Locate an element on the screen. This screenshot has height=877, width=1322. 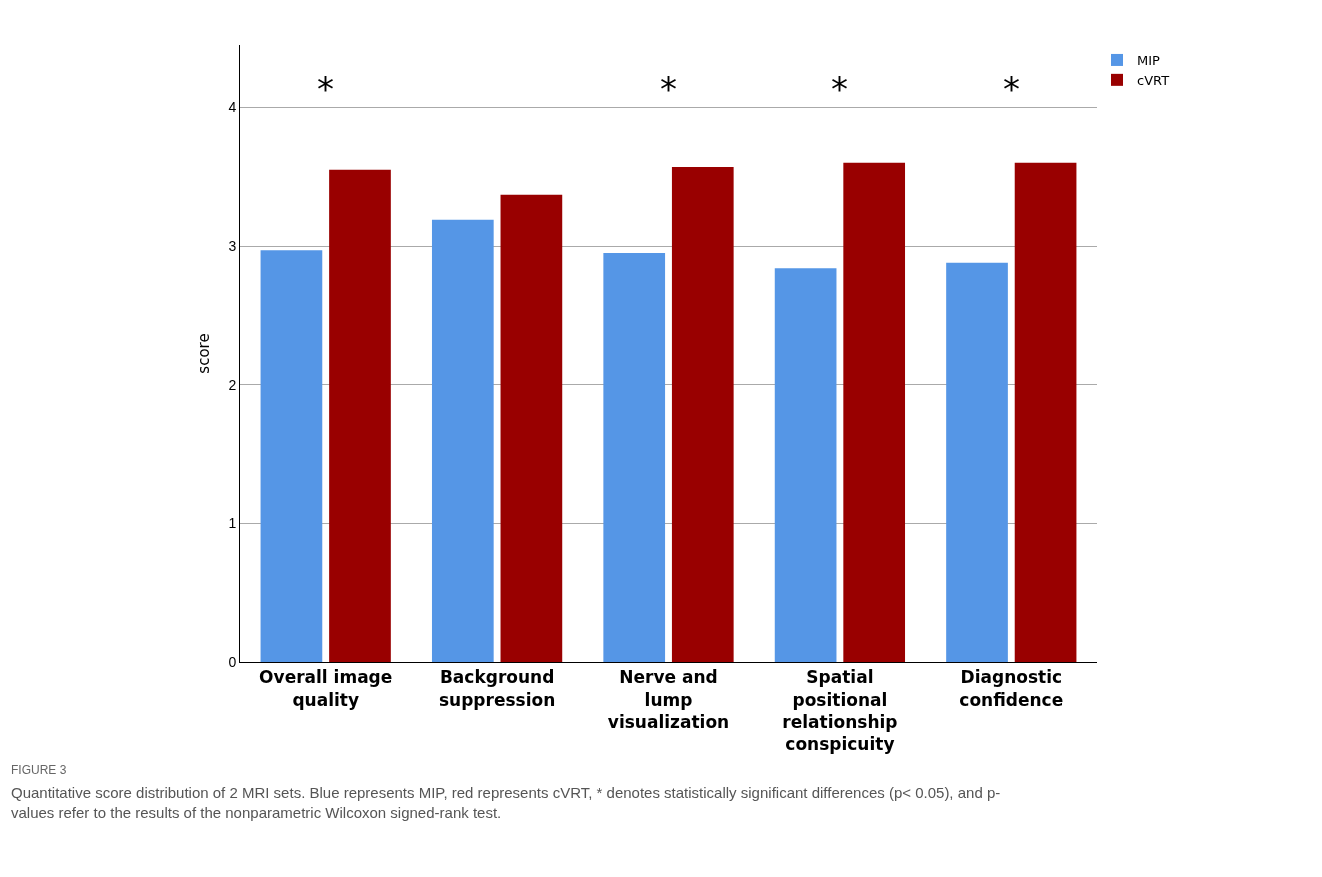
legend-label: MIP is located at coordinates (1149, 61).